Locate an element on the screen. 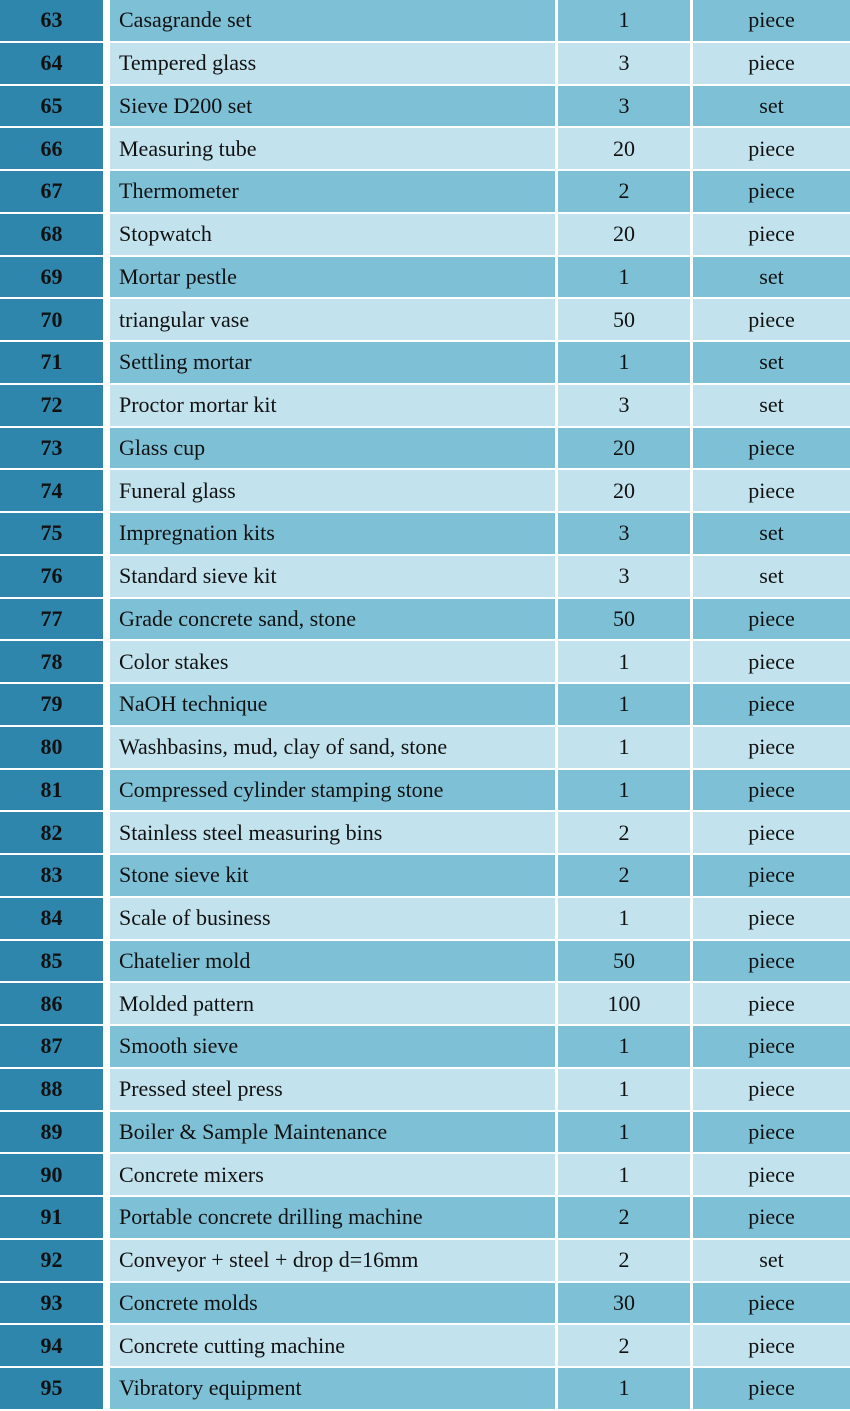 This screenshot has width=850, height=1411. item-number: 71 is located at coordinates (51, 362).